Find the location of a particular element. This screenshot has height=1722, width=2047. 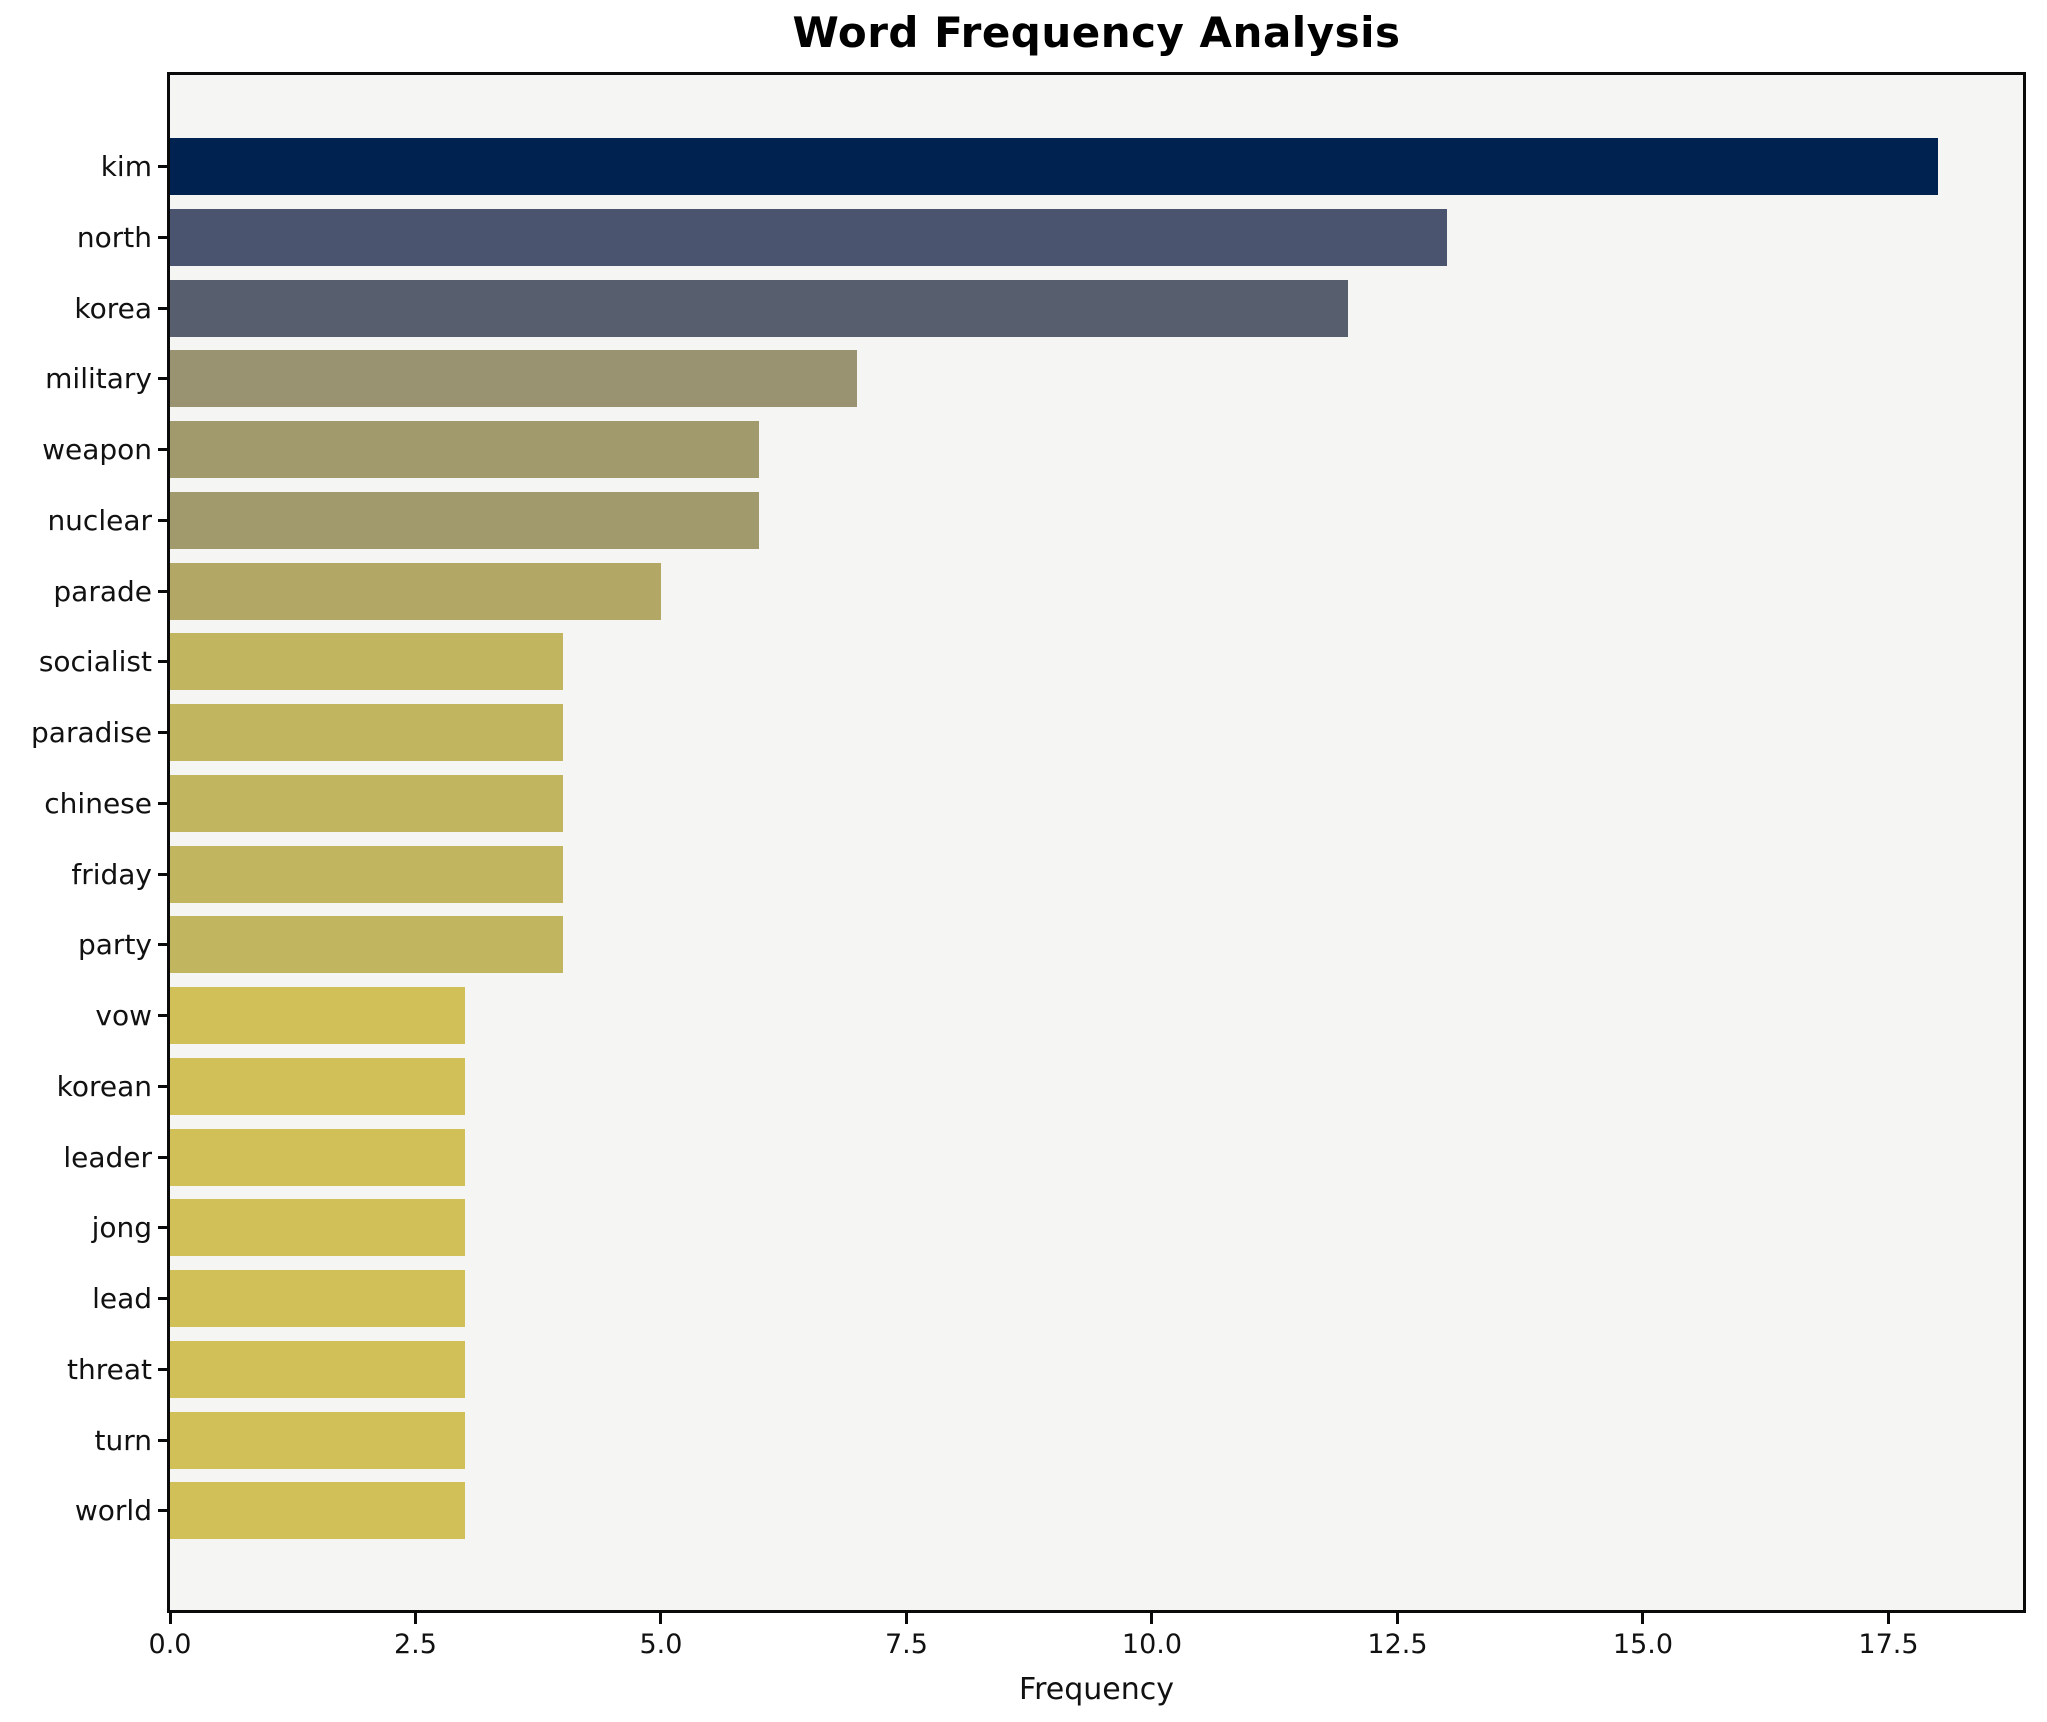

bar-row: chinese is located at coordinates (1033, 803).